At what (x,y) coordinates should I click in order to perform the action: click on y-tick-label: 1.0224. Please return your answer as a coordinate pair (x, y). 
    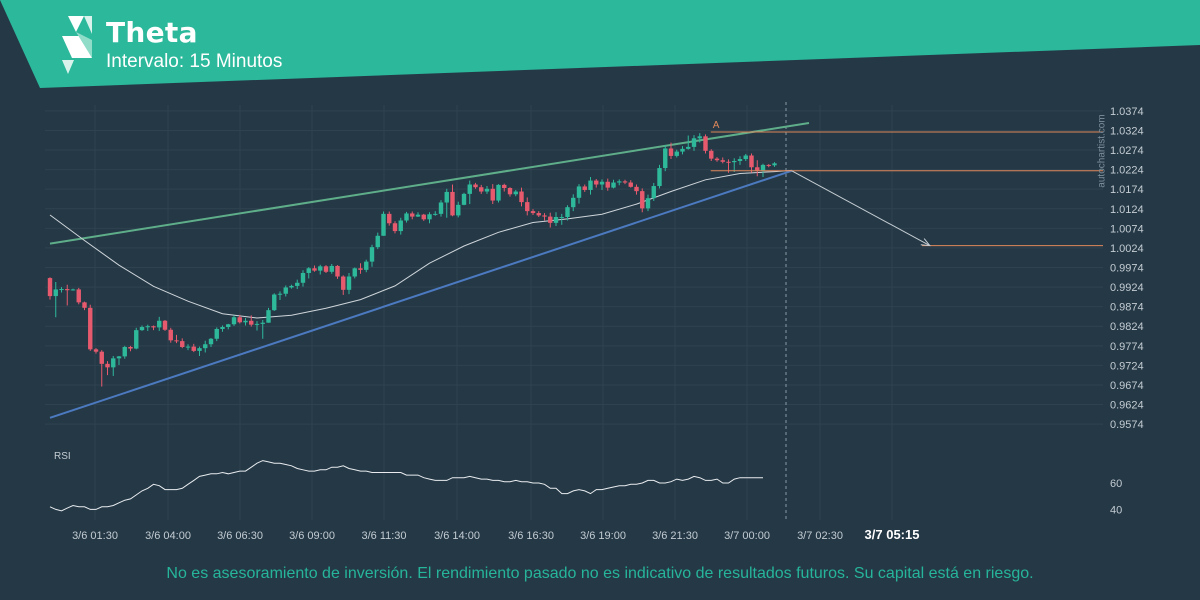
    Looking at the image, I should click on (1127, 171).